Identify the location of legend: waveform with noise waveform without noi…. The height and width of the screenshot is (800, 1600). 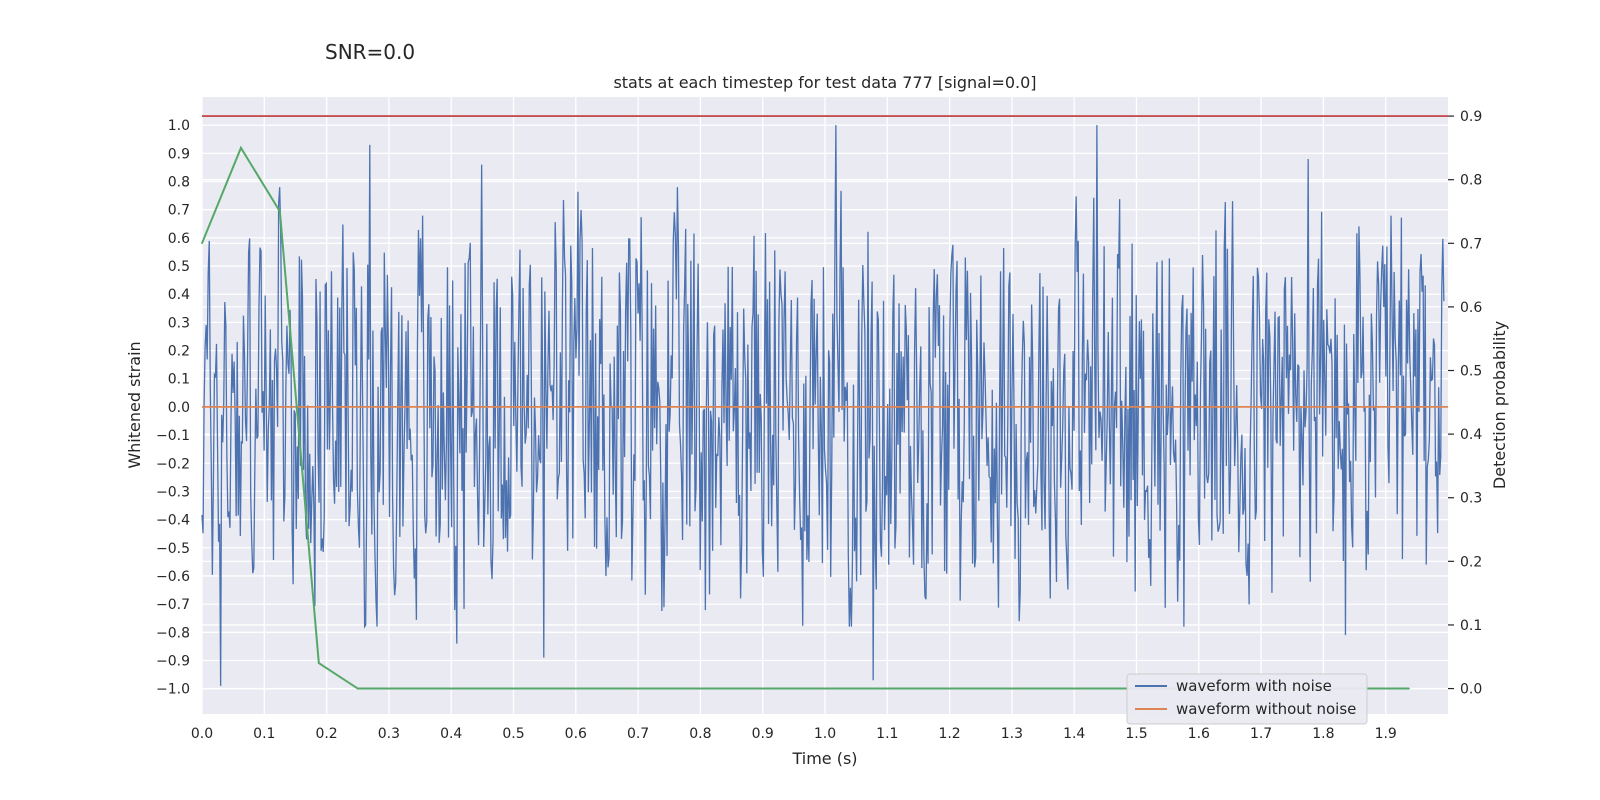
(1247, 699).